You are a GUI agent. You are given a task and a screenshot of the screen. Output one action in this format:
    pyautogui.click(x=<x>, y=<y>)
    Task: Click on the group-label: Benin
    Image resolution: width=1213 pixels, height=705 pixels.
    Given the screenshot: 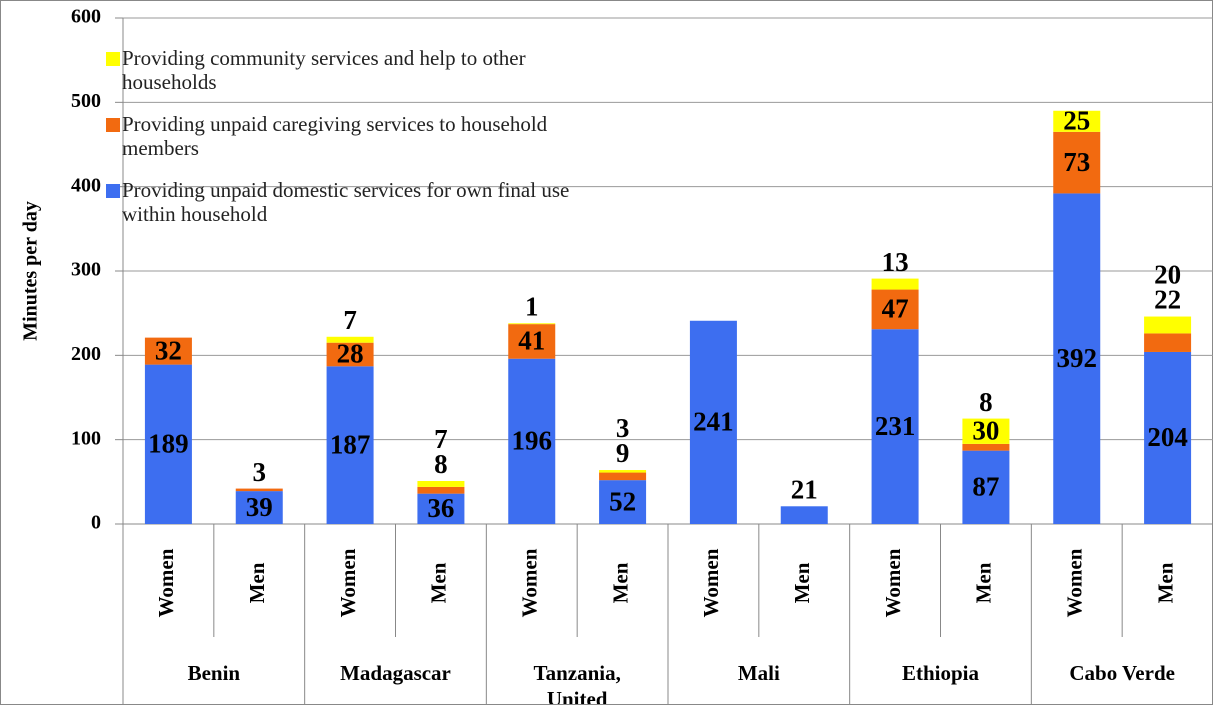 What is the action you would take?
    pyautogui.click(x=214, y=673)
    